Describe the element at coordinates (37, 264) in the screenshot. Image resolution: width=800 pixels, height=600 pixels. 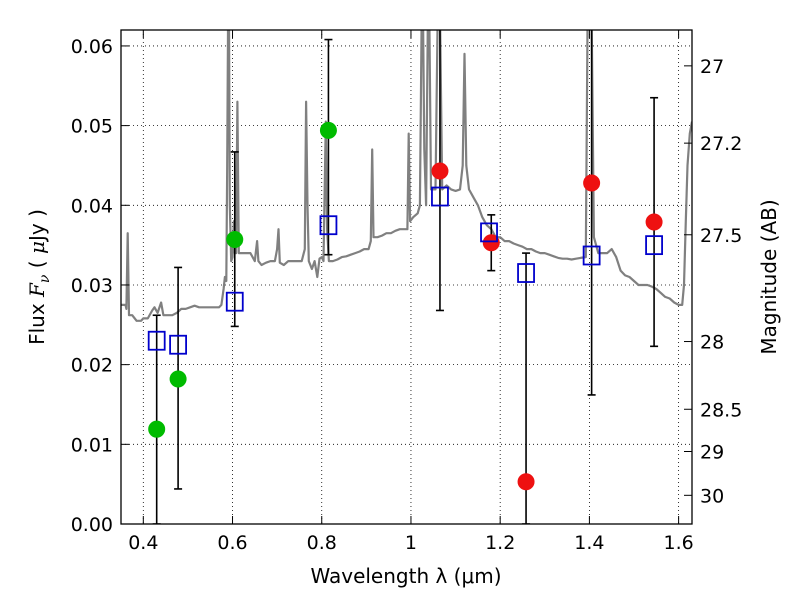
I see `y-label-open: (` at that location.